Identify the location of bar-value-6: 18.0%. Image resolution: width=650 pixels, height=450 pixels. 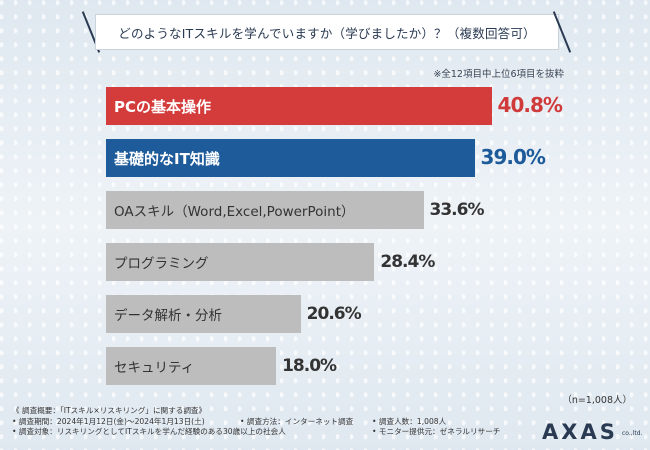
(309, 366).